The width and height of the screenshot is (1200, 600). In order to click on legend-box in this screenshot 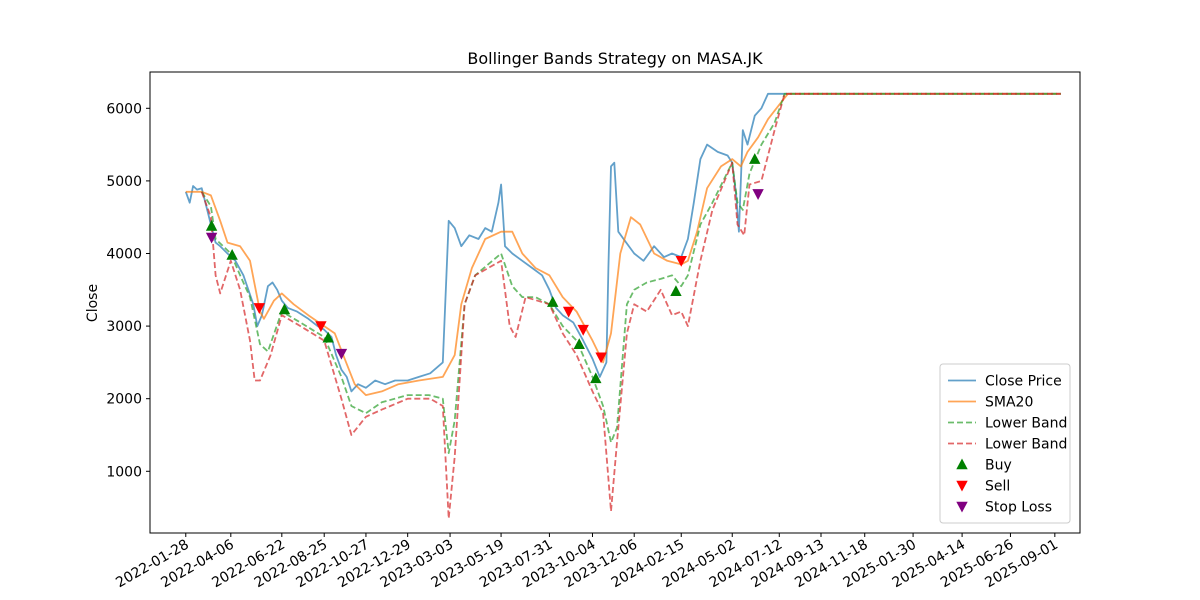, I will do `click(1005, 443)`.